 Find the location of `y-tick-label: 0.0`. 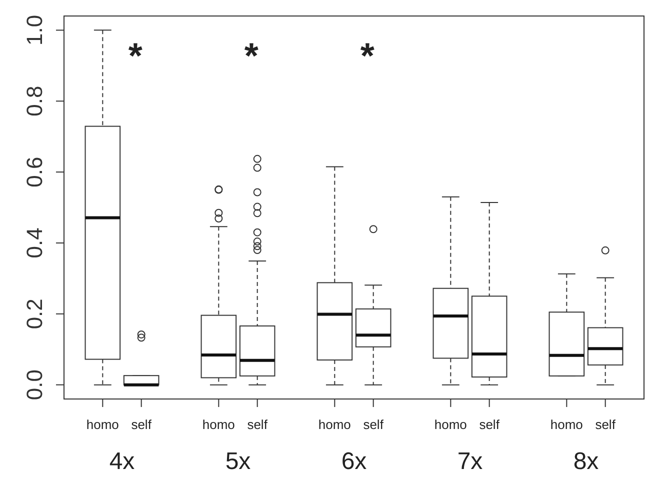

y-tick-label: 0.0 is located at coordinates (34, 385).